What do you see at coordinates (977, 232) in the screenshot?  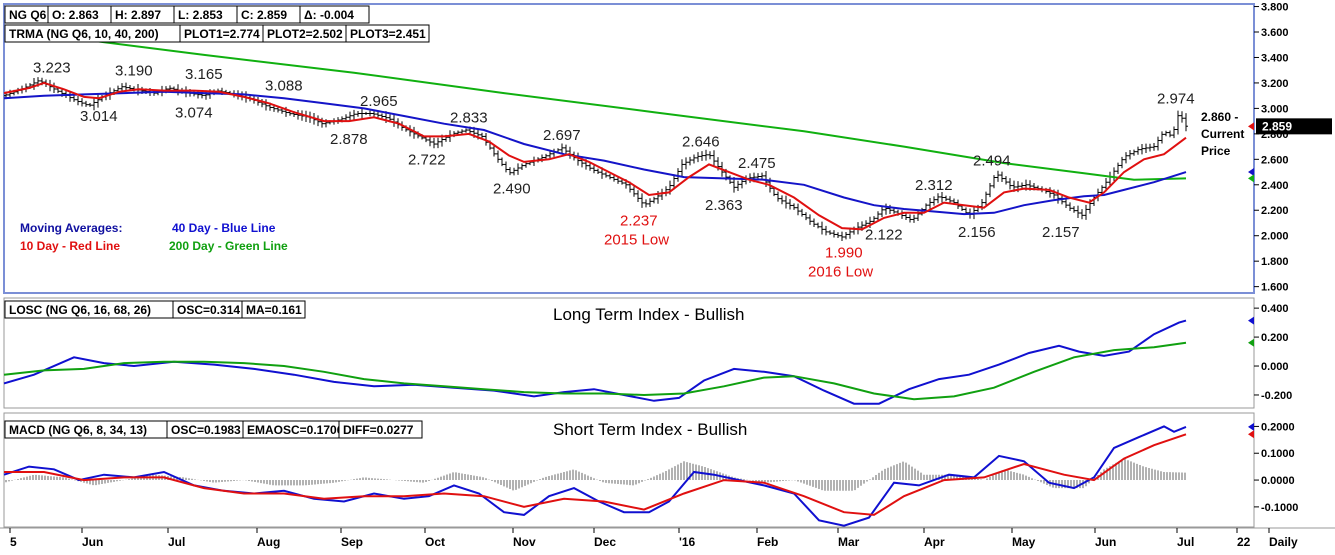 I see `price-annotation: 2.156` at bounding box center [977, 232].